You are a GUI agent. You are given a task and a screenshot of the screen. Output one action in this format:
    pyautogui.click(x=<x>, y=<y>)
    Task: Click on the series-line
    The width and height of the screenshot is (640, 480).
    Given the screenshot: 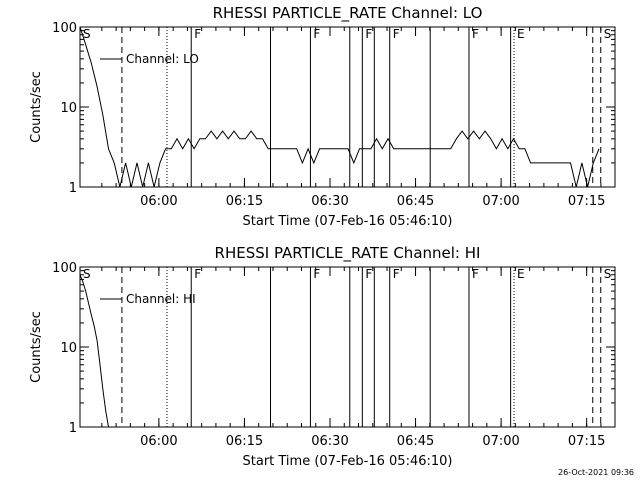 What is the action you would take?
    pyautogui.click(x=94, y=350)
    